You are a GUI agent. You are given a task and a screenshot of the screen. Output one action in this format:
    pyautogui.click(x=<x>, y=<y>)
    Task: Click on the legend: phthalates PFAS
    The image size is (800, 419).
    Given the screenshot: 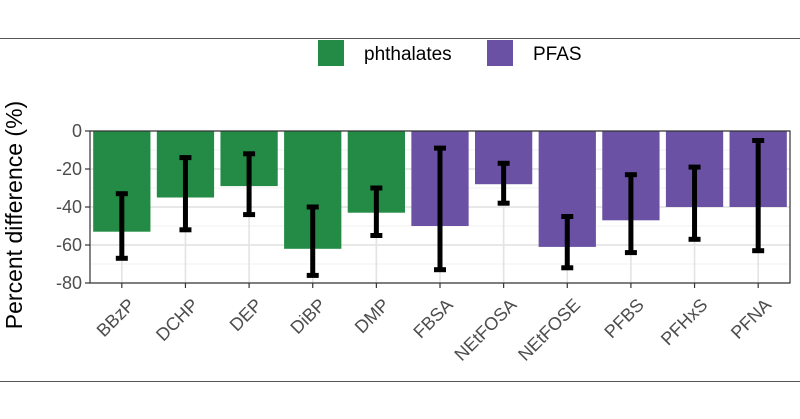 What is the action you would take?
    pyautogui.click(x=450, y=53)
    